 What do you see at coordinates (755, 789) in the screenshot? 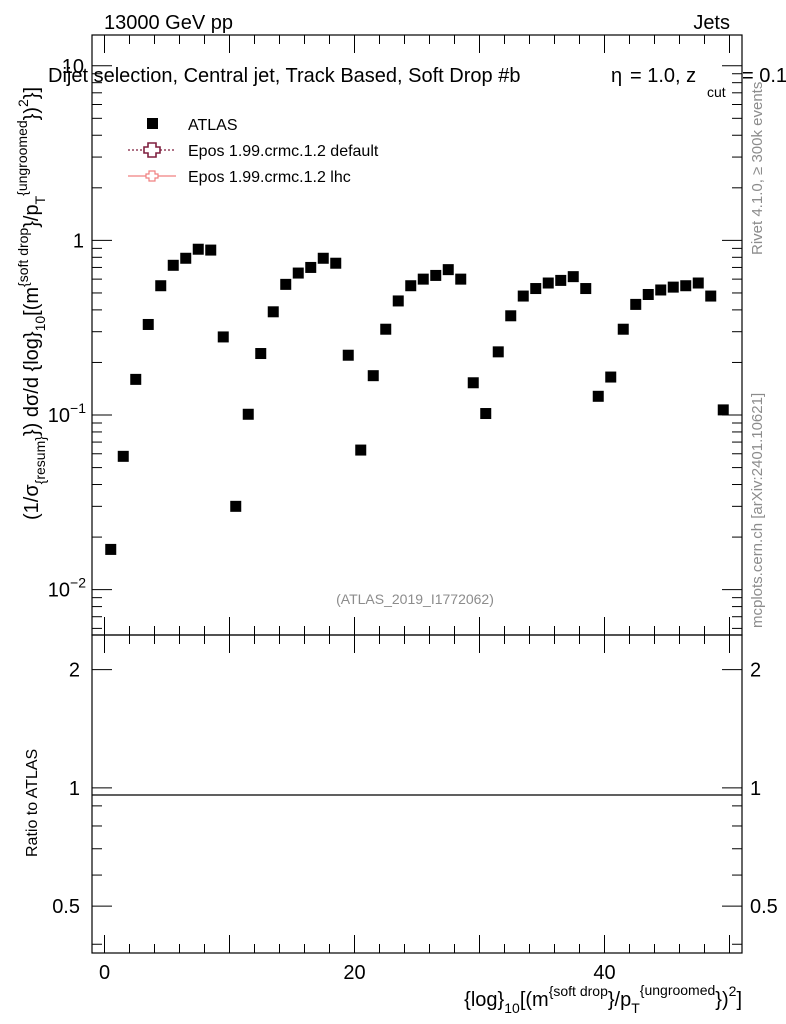
I see `ratio-y-tick-label-right: 1` at bounding box center [755, 789].